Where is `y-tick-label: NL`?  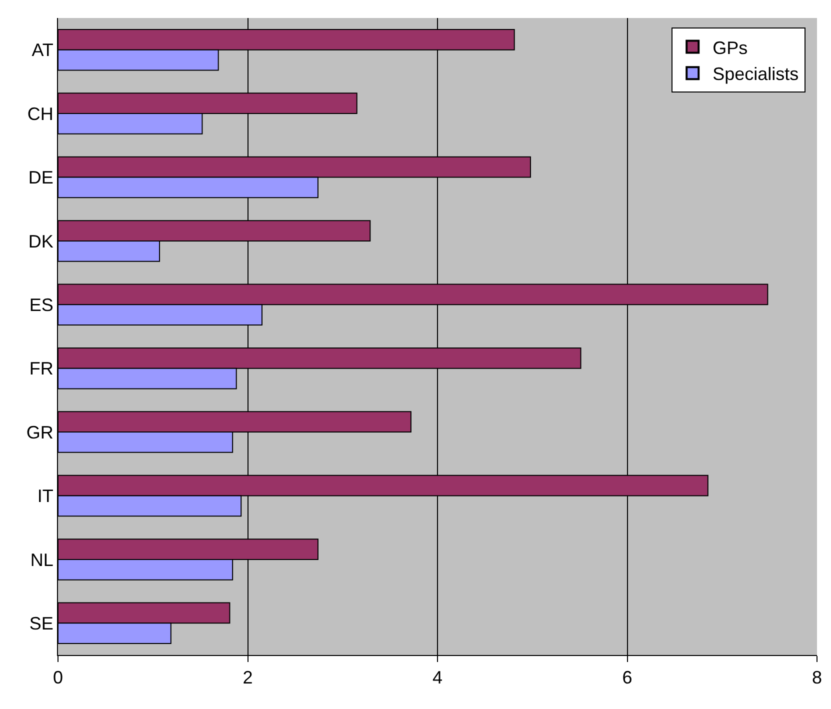 y-tick-label: NL is located at coordinates (42, 560).